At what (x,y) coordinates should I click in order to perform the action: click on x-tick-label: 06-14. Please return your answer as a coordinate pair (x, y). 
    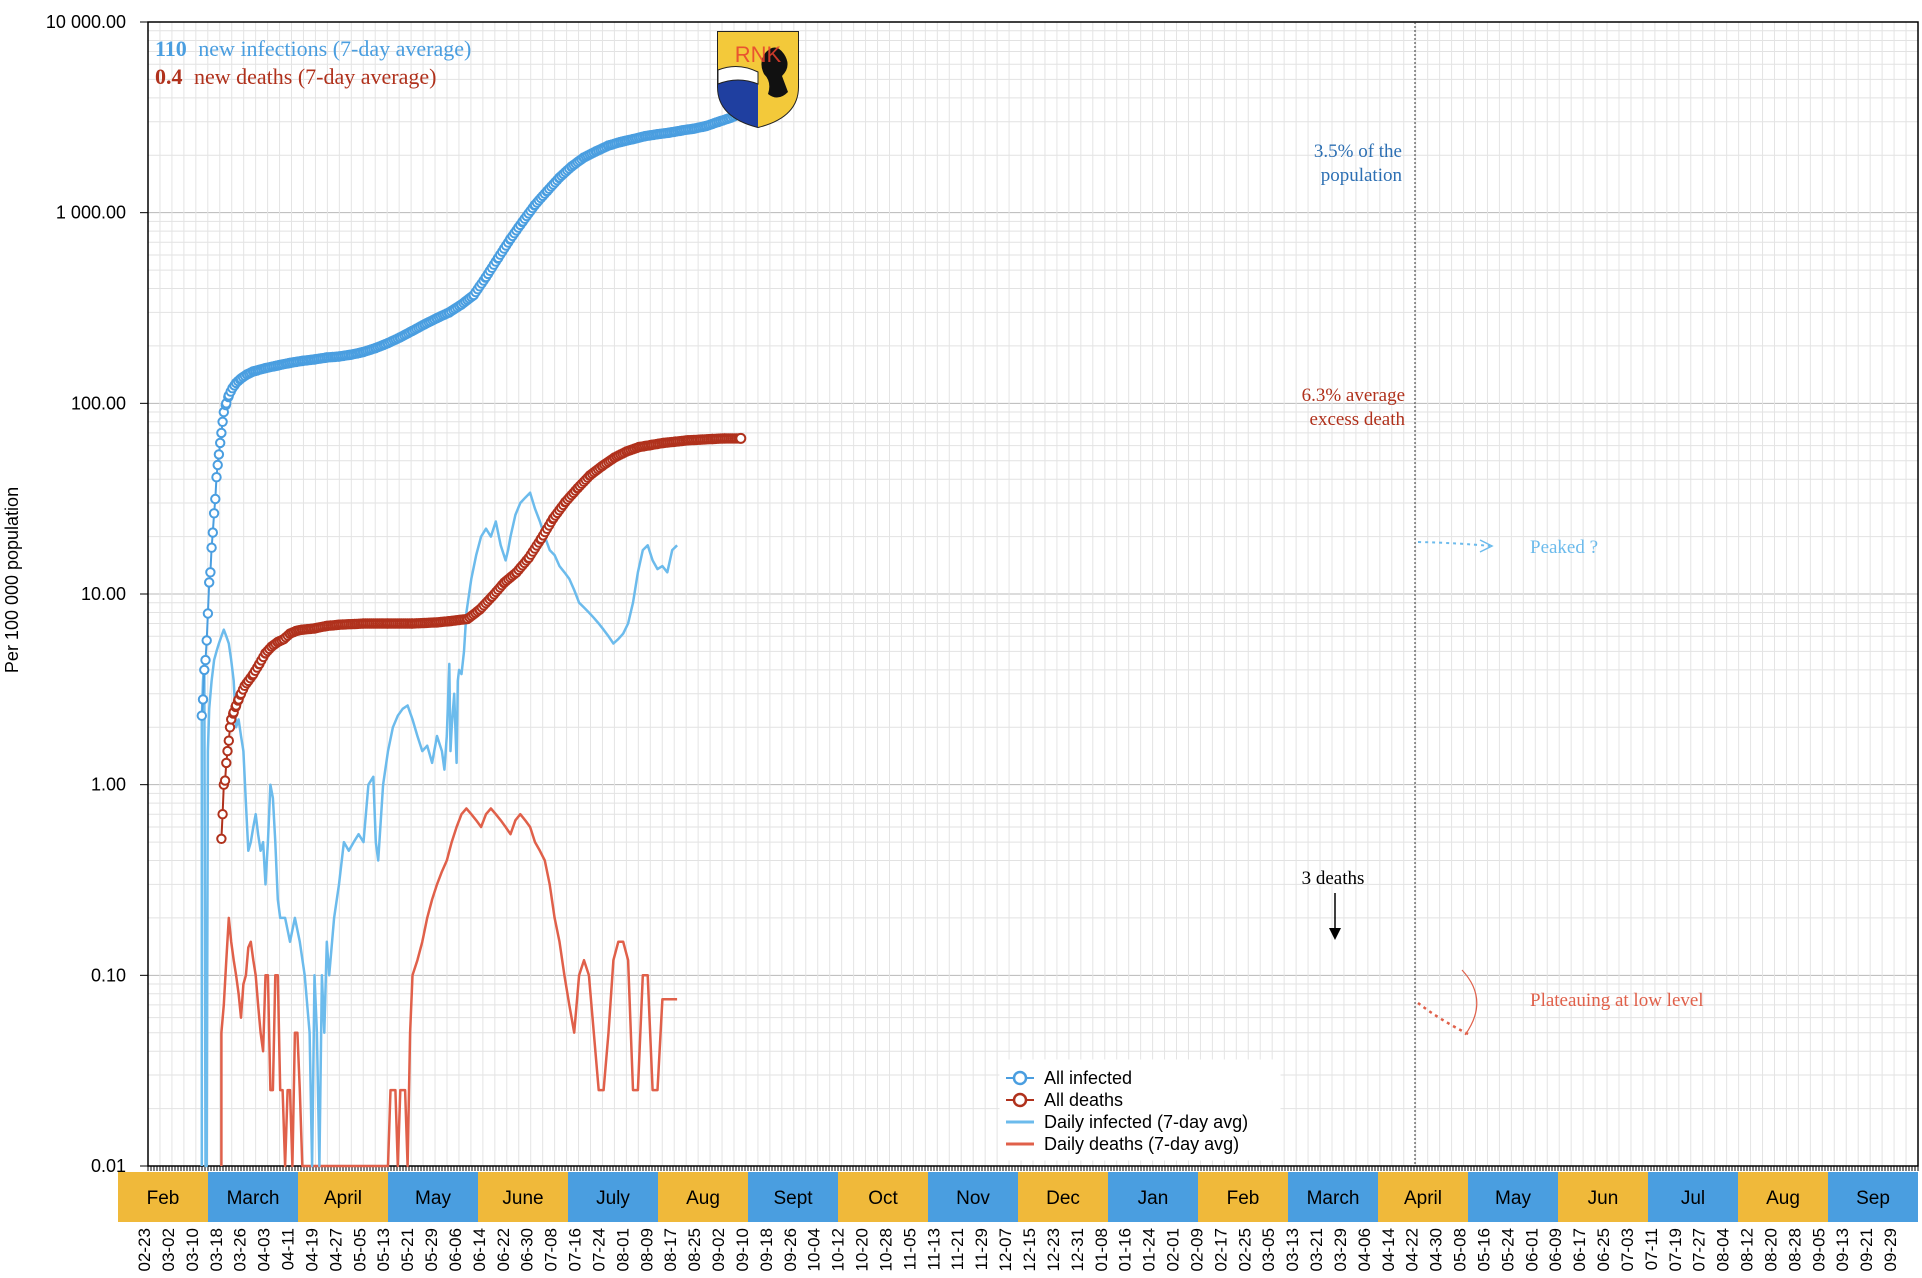
    Looking at the image, I should click on (479, 1249).